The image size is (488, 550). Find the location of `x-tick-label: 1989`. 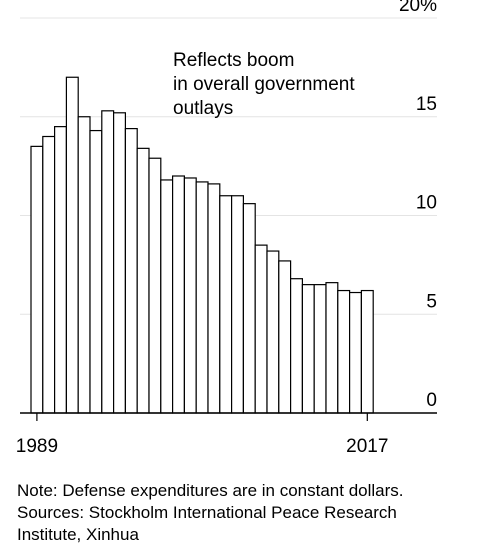

x-tick-label: 1989 is located at coordinates (37, 446).